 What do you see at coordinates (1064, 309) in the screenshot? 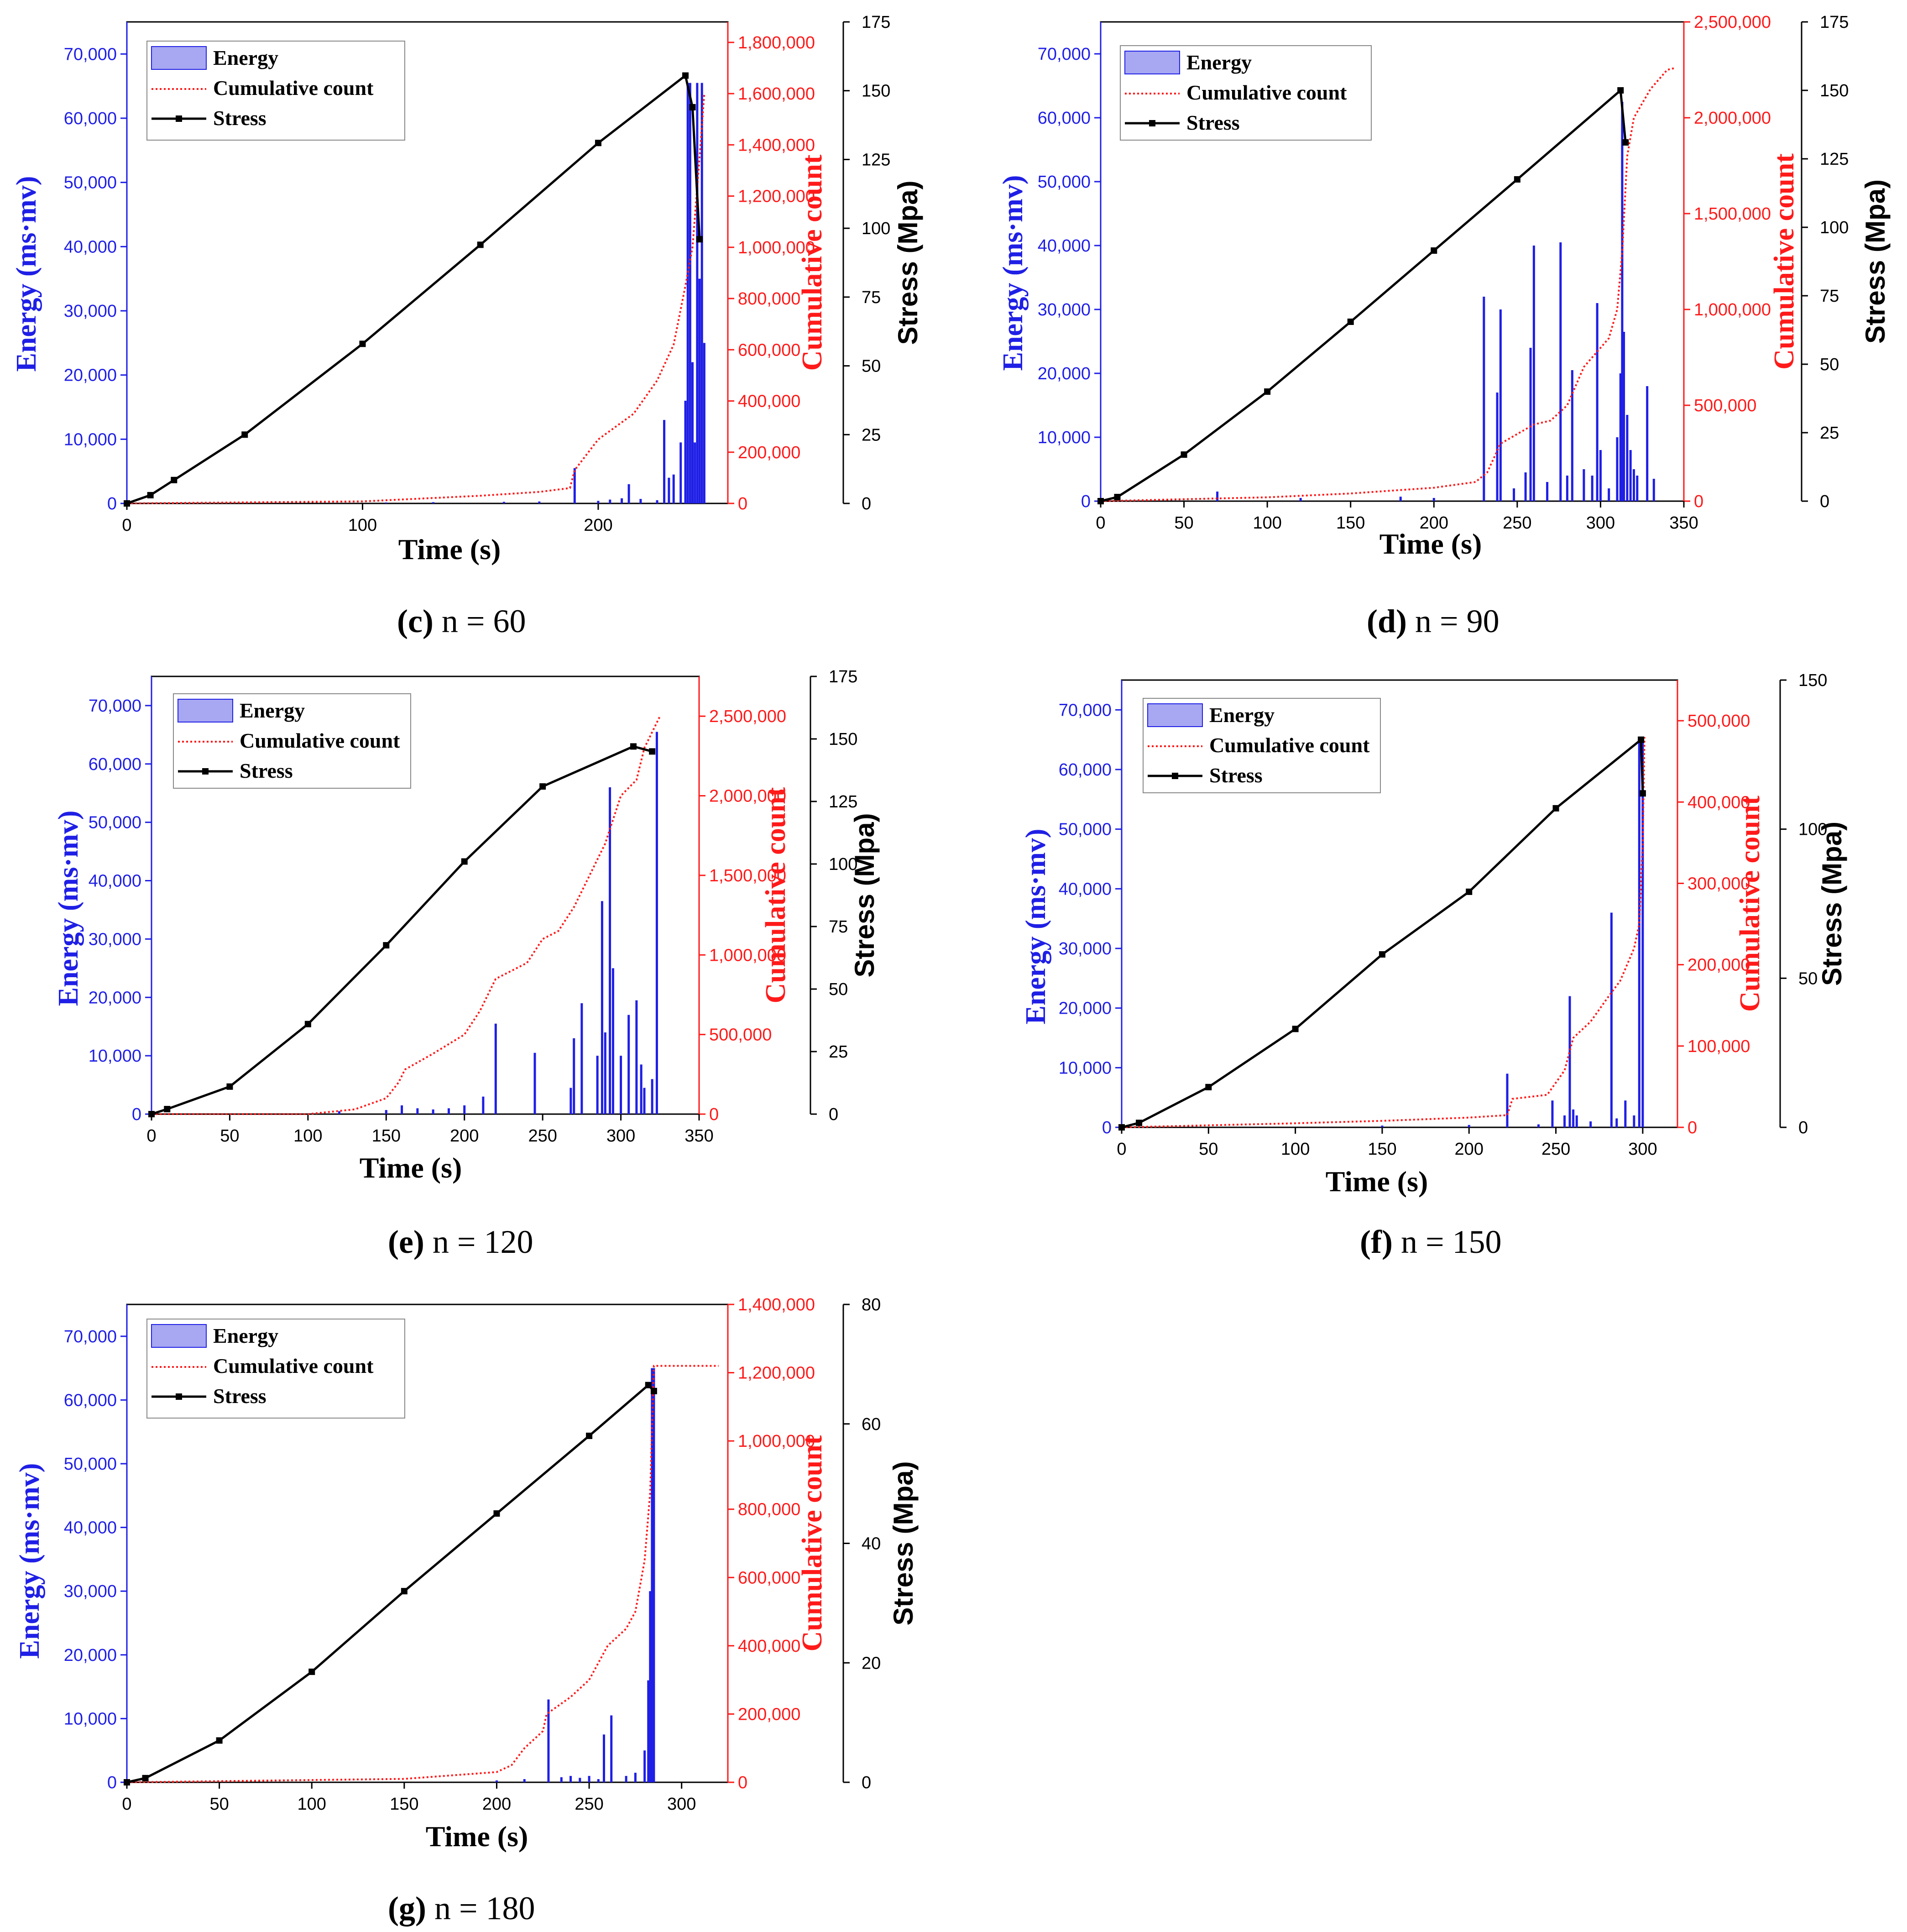
I see `energy-tick-label: 30,000` at bounding box center [1064, 309].